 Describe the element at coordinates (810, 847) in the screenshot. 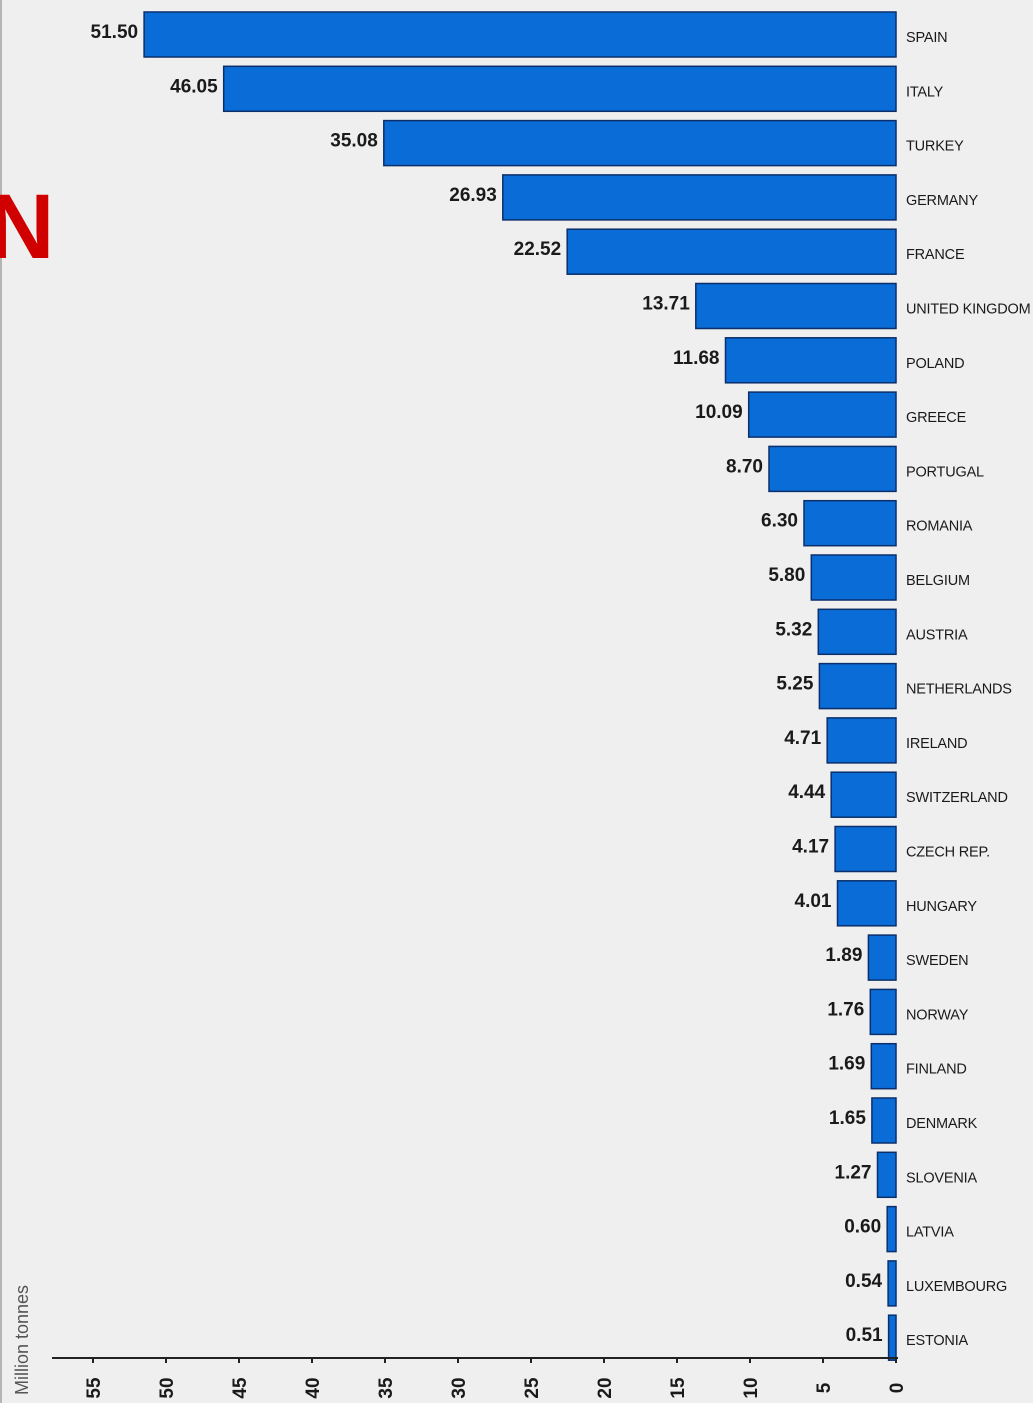

I see `value-label-czech-rep: 4.17` at that location.